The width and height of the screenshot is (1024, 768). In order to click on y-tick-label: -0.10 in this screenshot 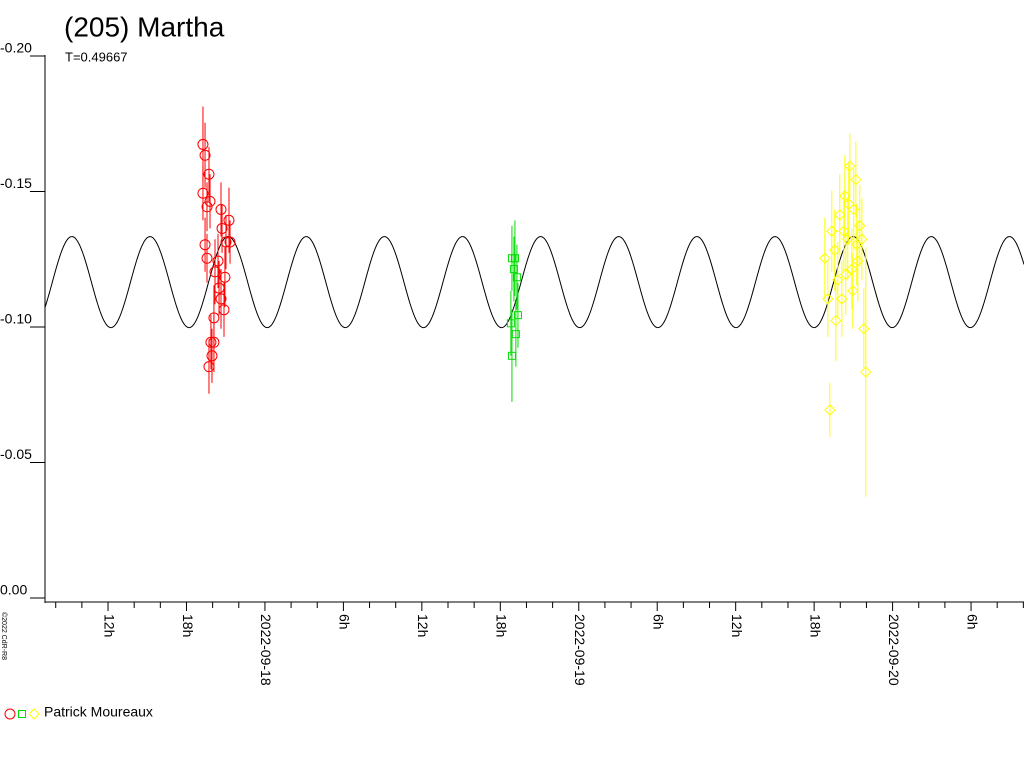, I will do `click(16, 319)`.